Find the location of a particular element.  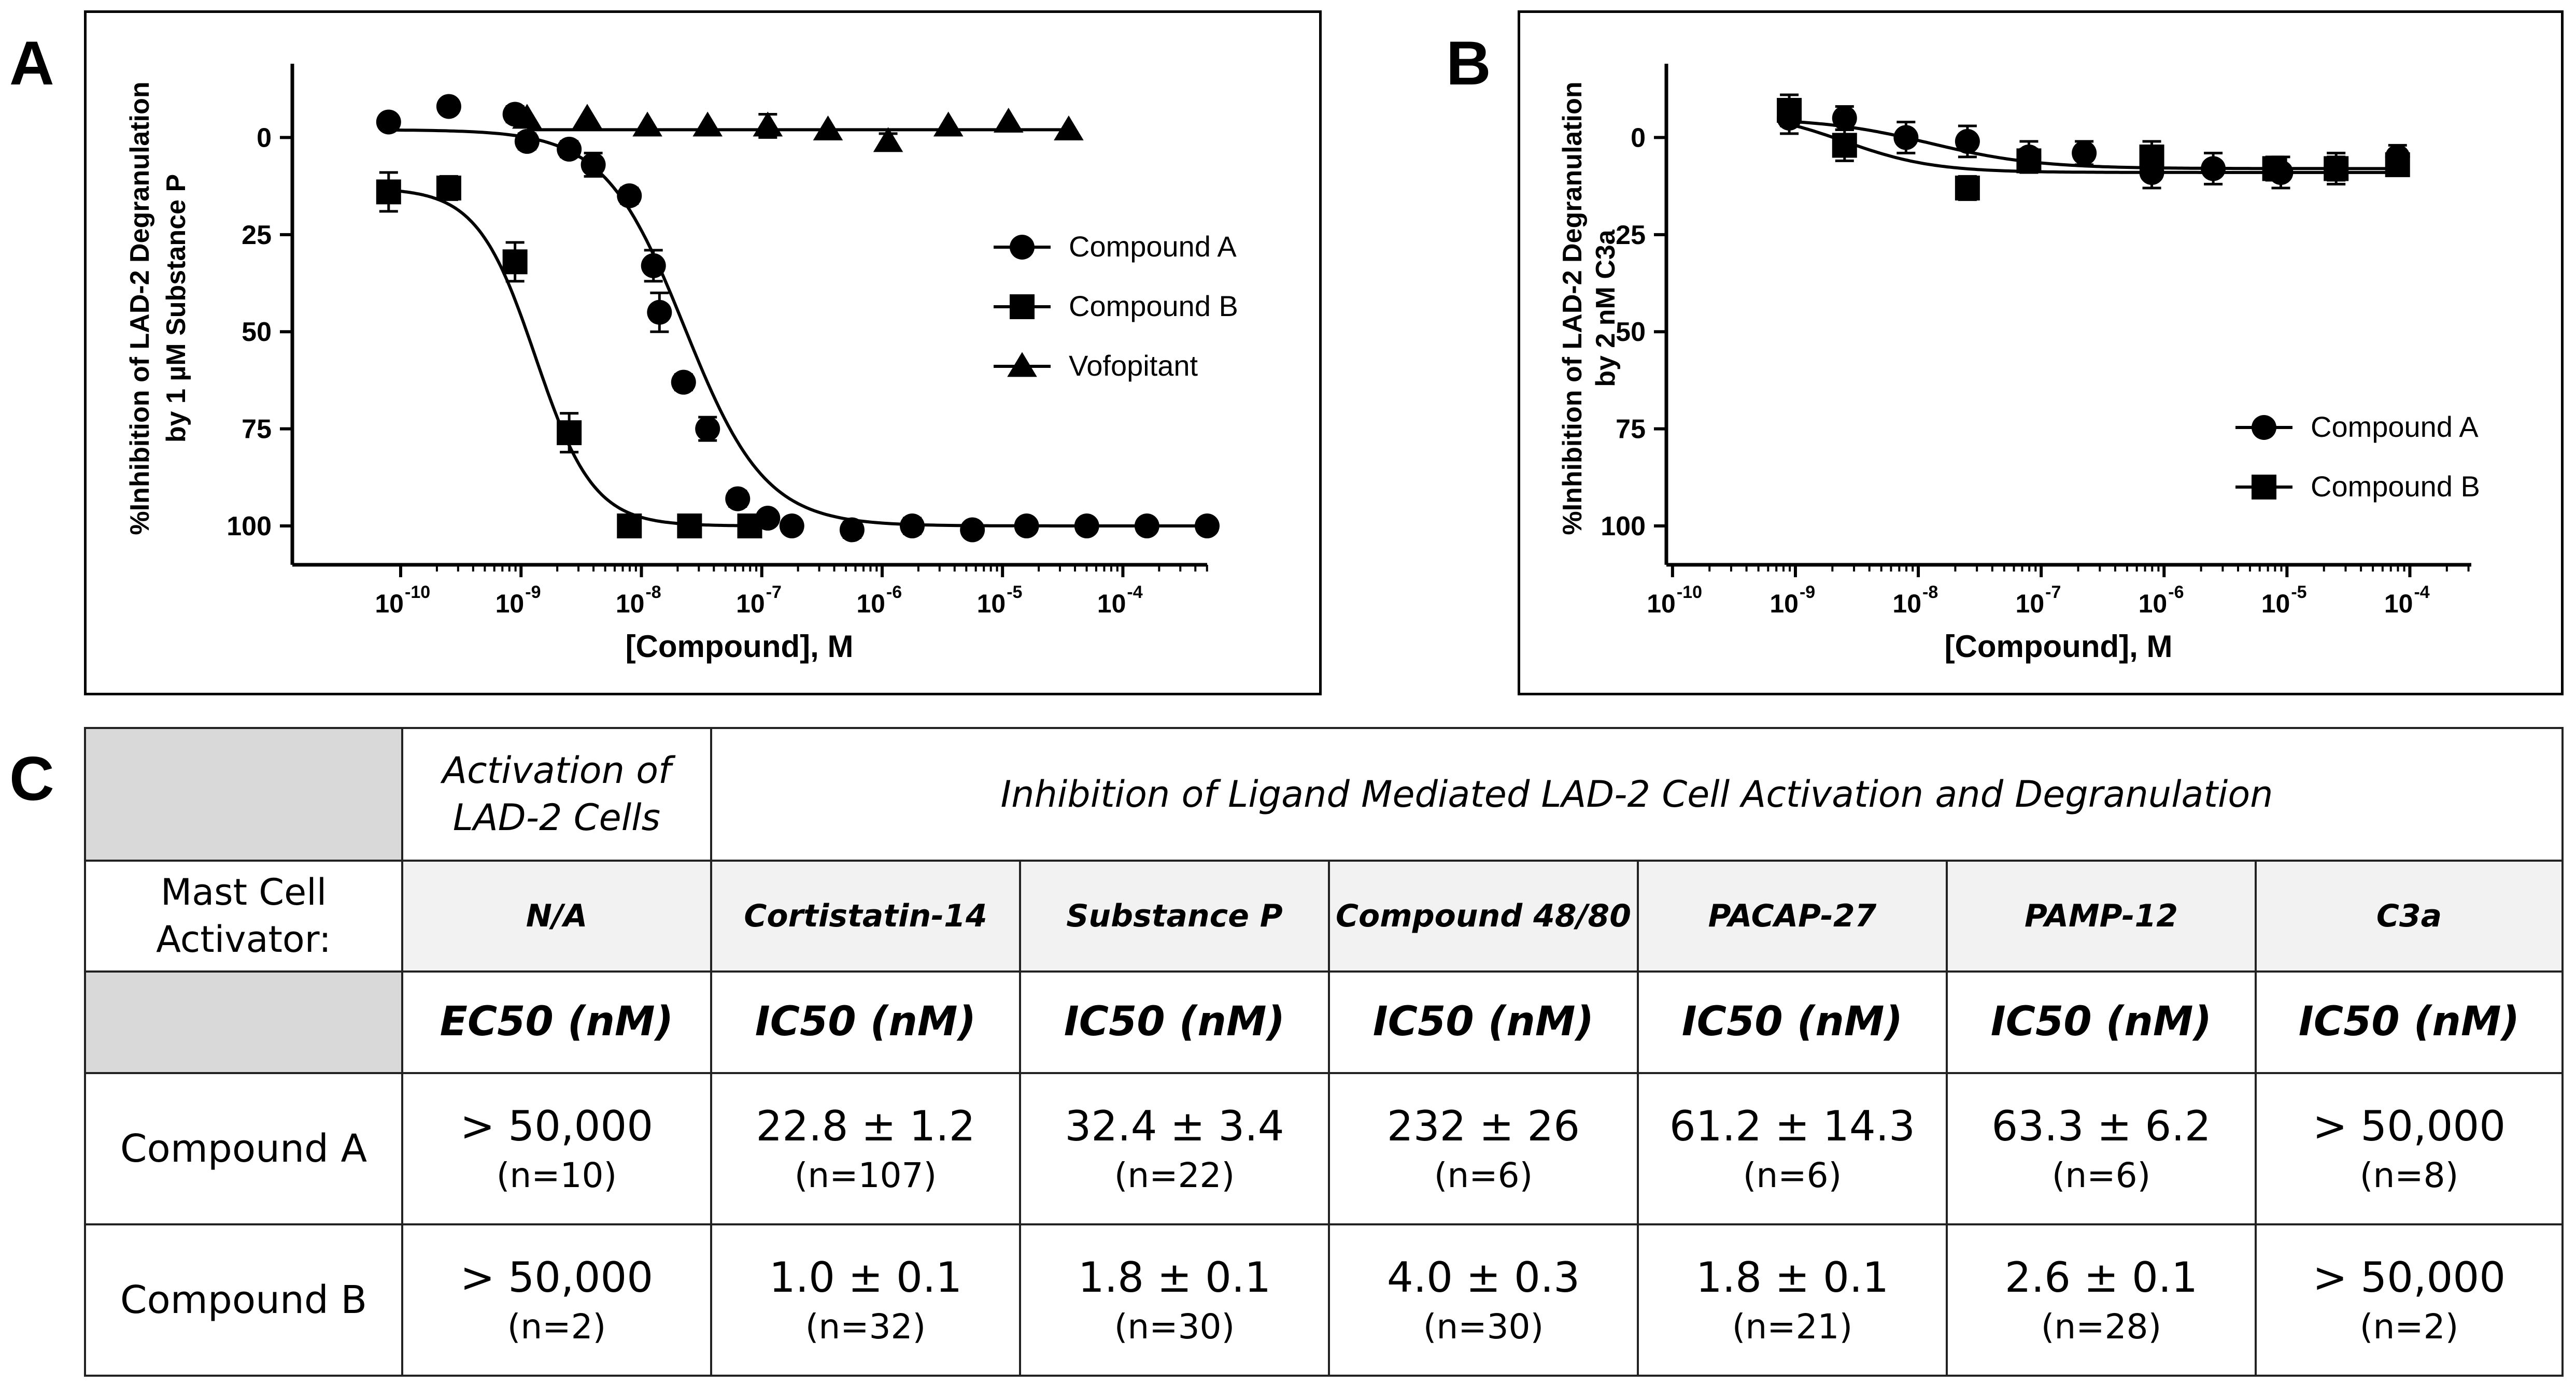

activator-label: Mast Cell Activator: is located at coordinates (243, 916).